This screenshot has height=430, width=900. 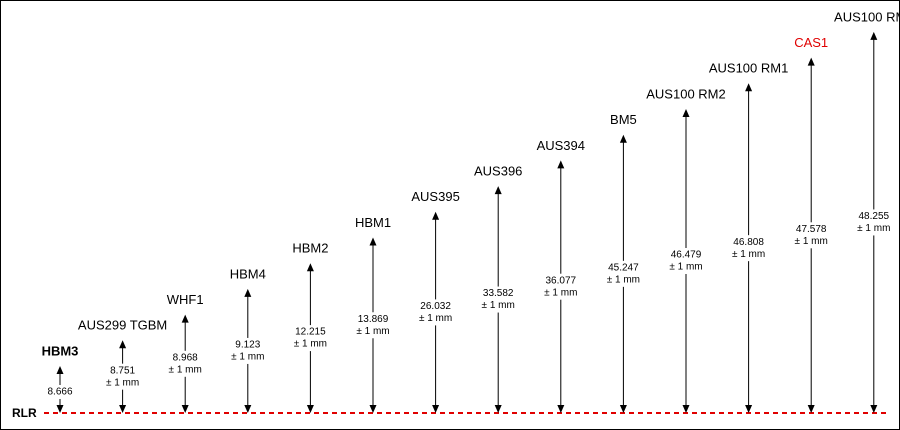 What do you see at coordinates (248, 273) in the screenshot?
I see `benchmark-label: HBM4` at bounding box center [248, 273].